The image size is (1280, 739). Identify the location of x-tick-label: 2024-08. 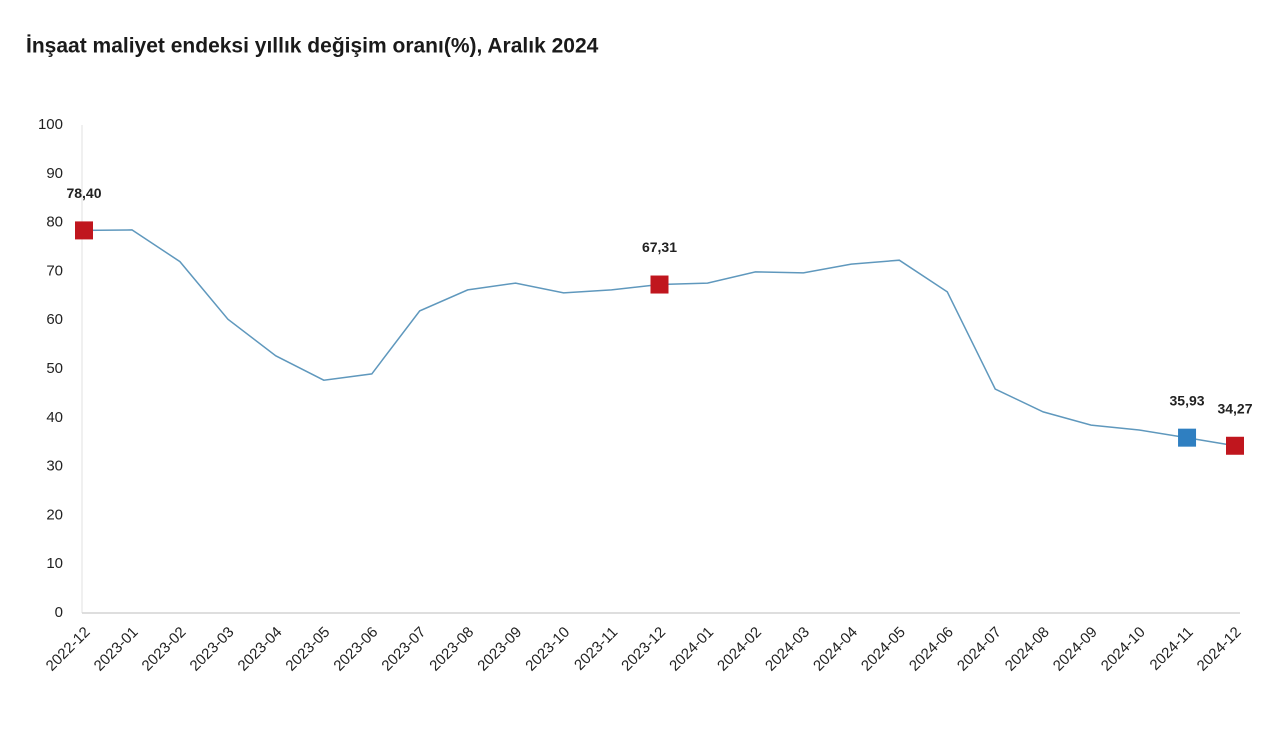
(1027, 649).